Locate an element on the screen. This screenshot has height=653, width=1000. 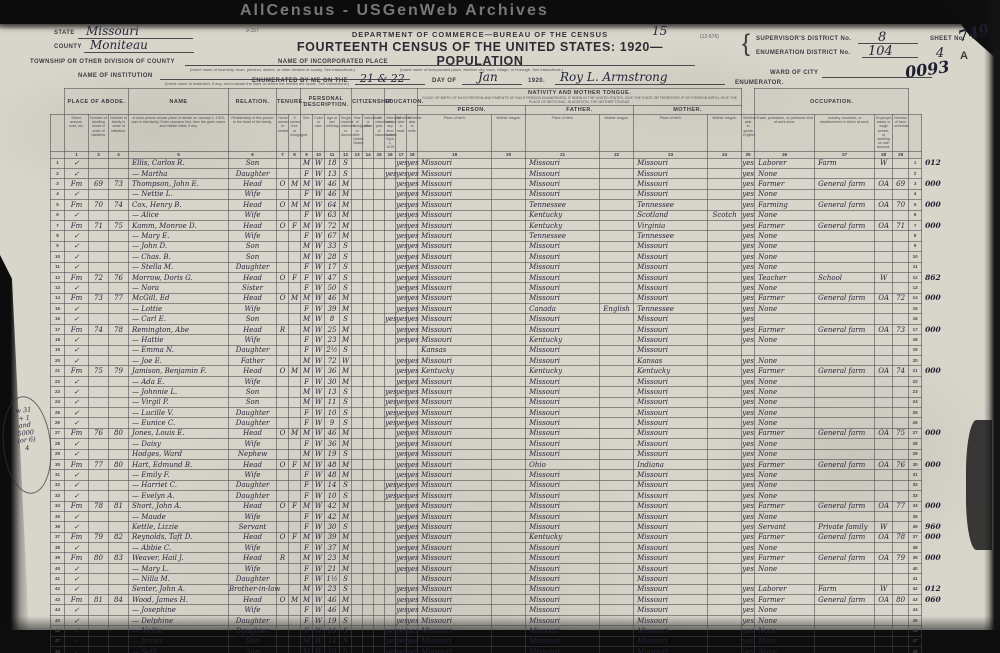
cell-name: — Maude is located at coordinates (179, 516).